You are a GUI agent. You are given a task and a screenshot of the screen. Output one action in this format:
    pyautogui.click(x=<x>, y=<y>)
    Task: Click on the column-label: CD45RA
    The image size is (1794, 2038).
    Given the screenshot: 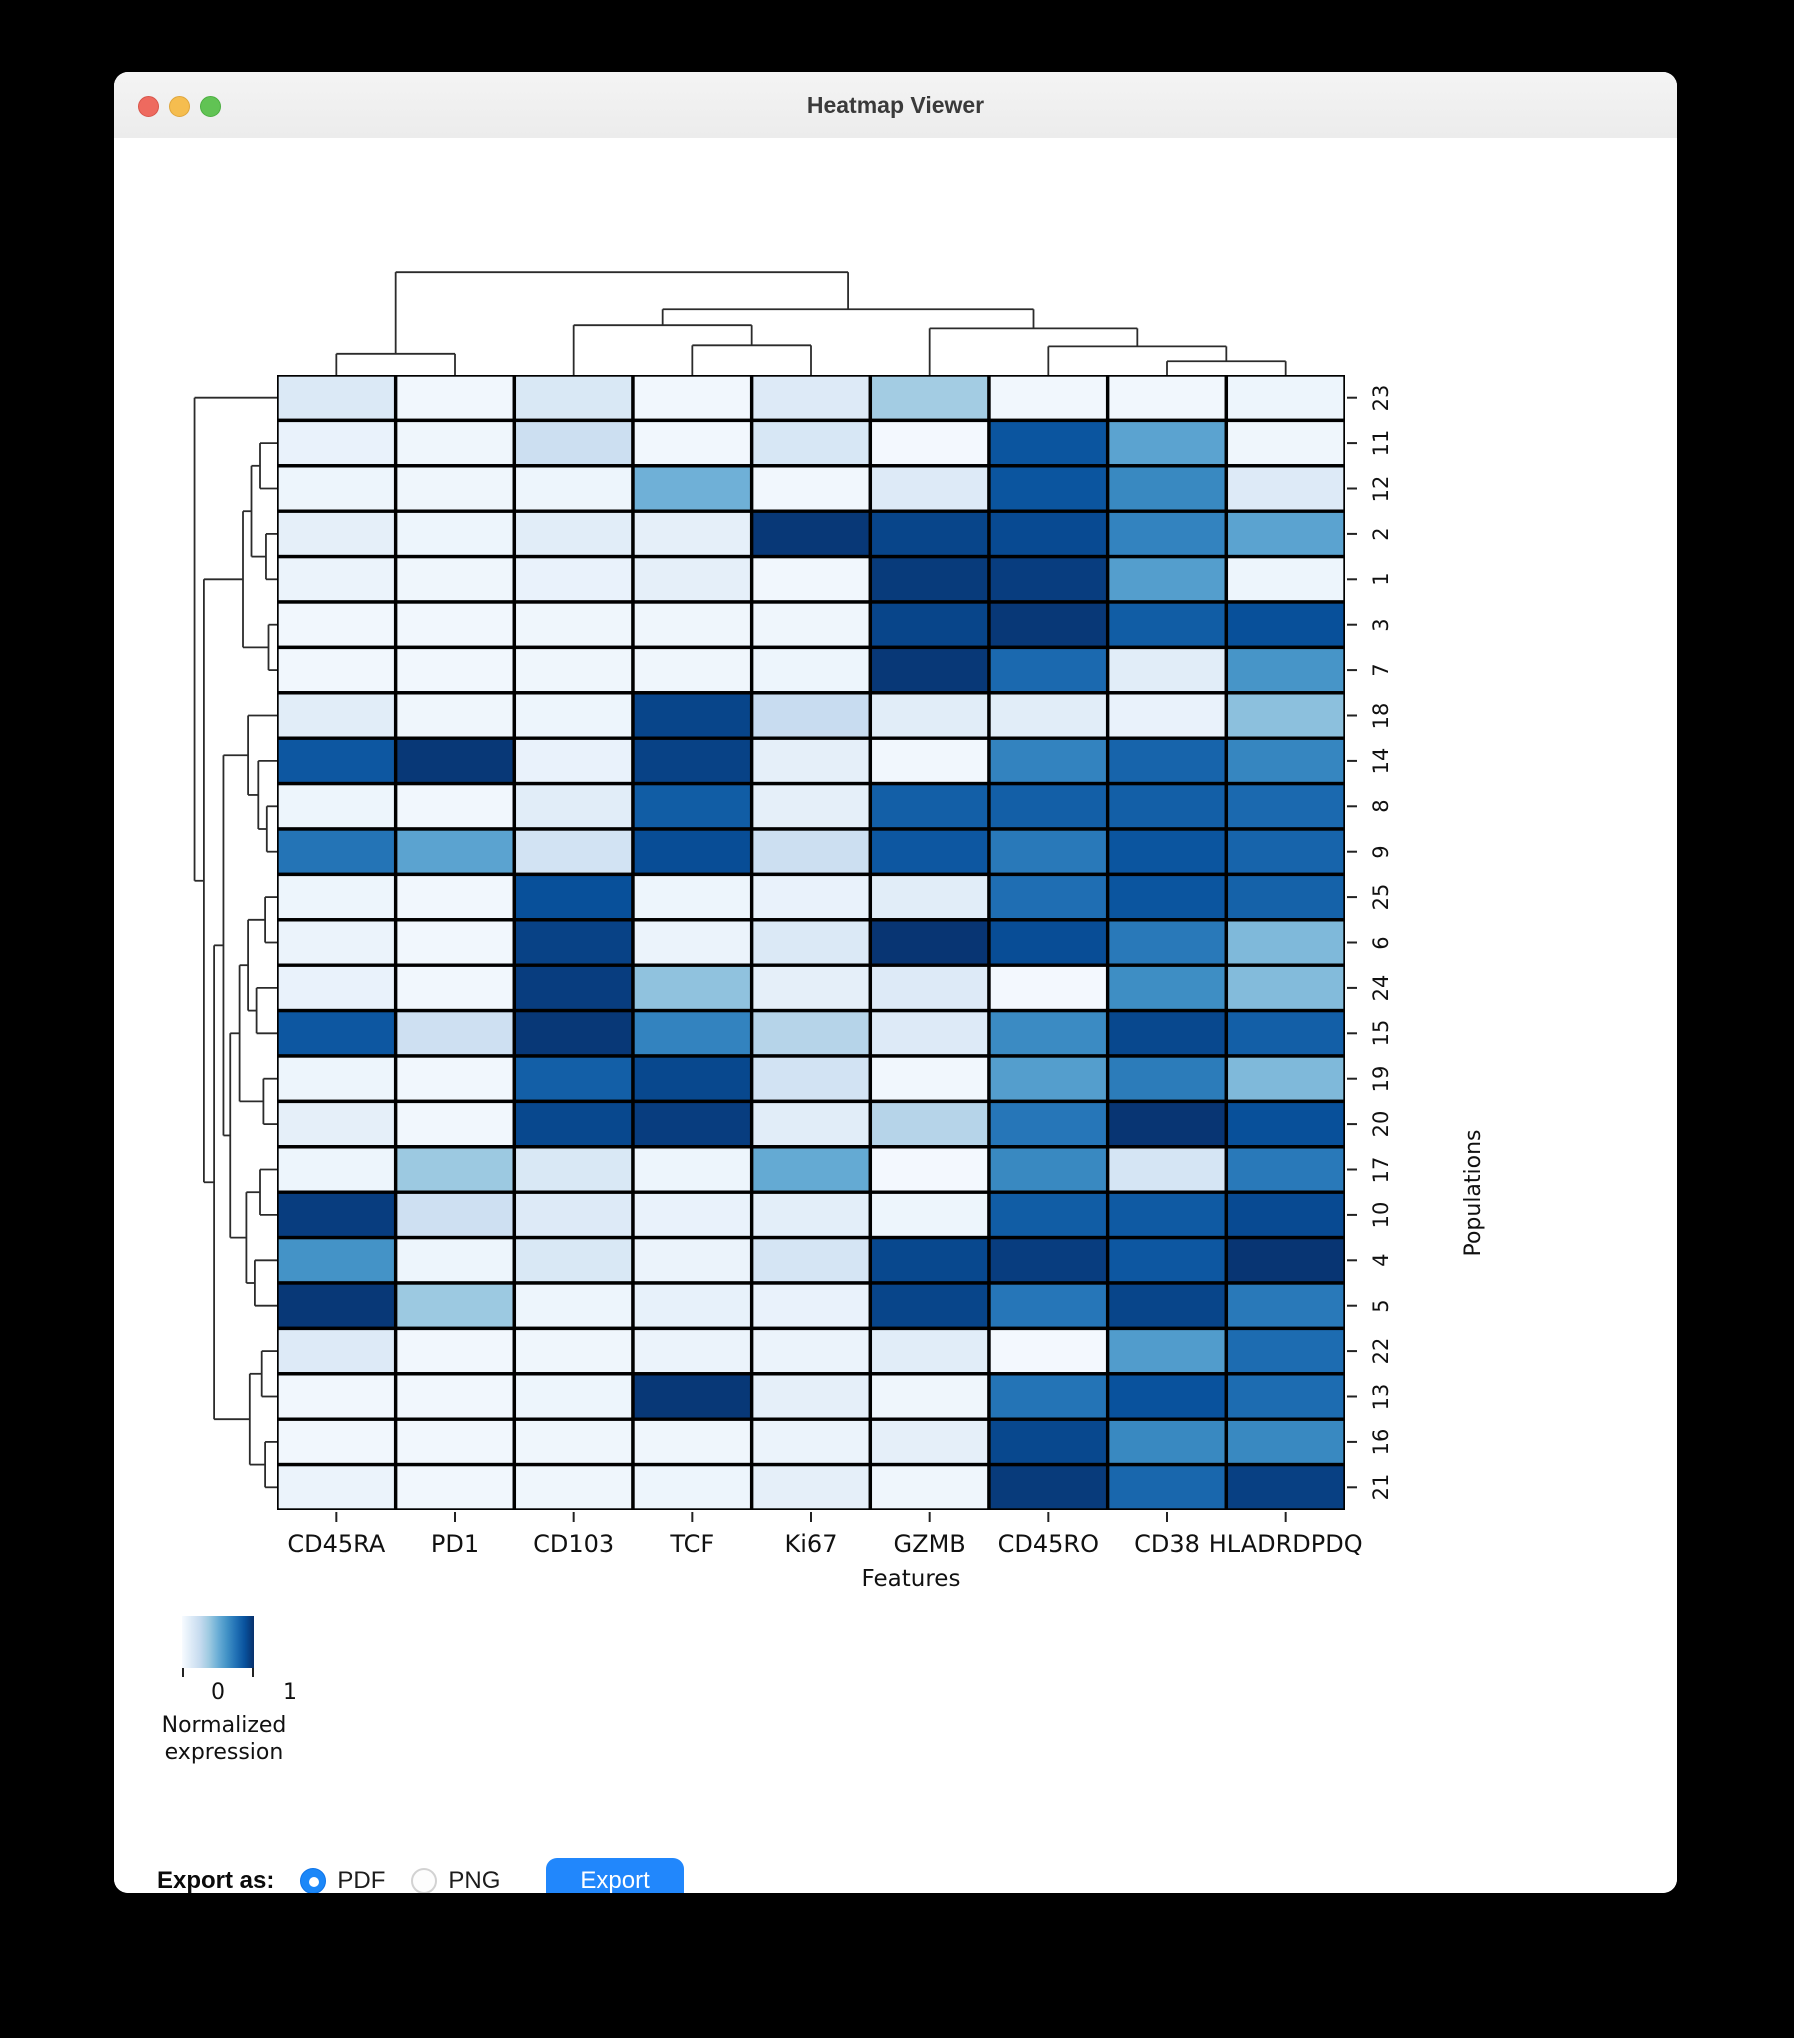 What is the action you would take?
    pyautogui.click(x=336, y=1544)
    